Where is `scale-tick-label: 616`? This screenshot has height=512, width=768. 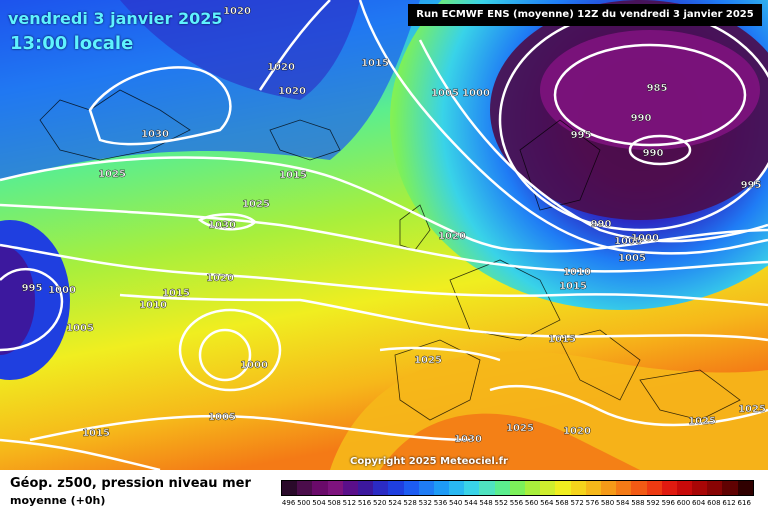
scale-tick-label: 616 is located at coordinates (744, 503).